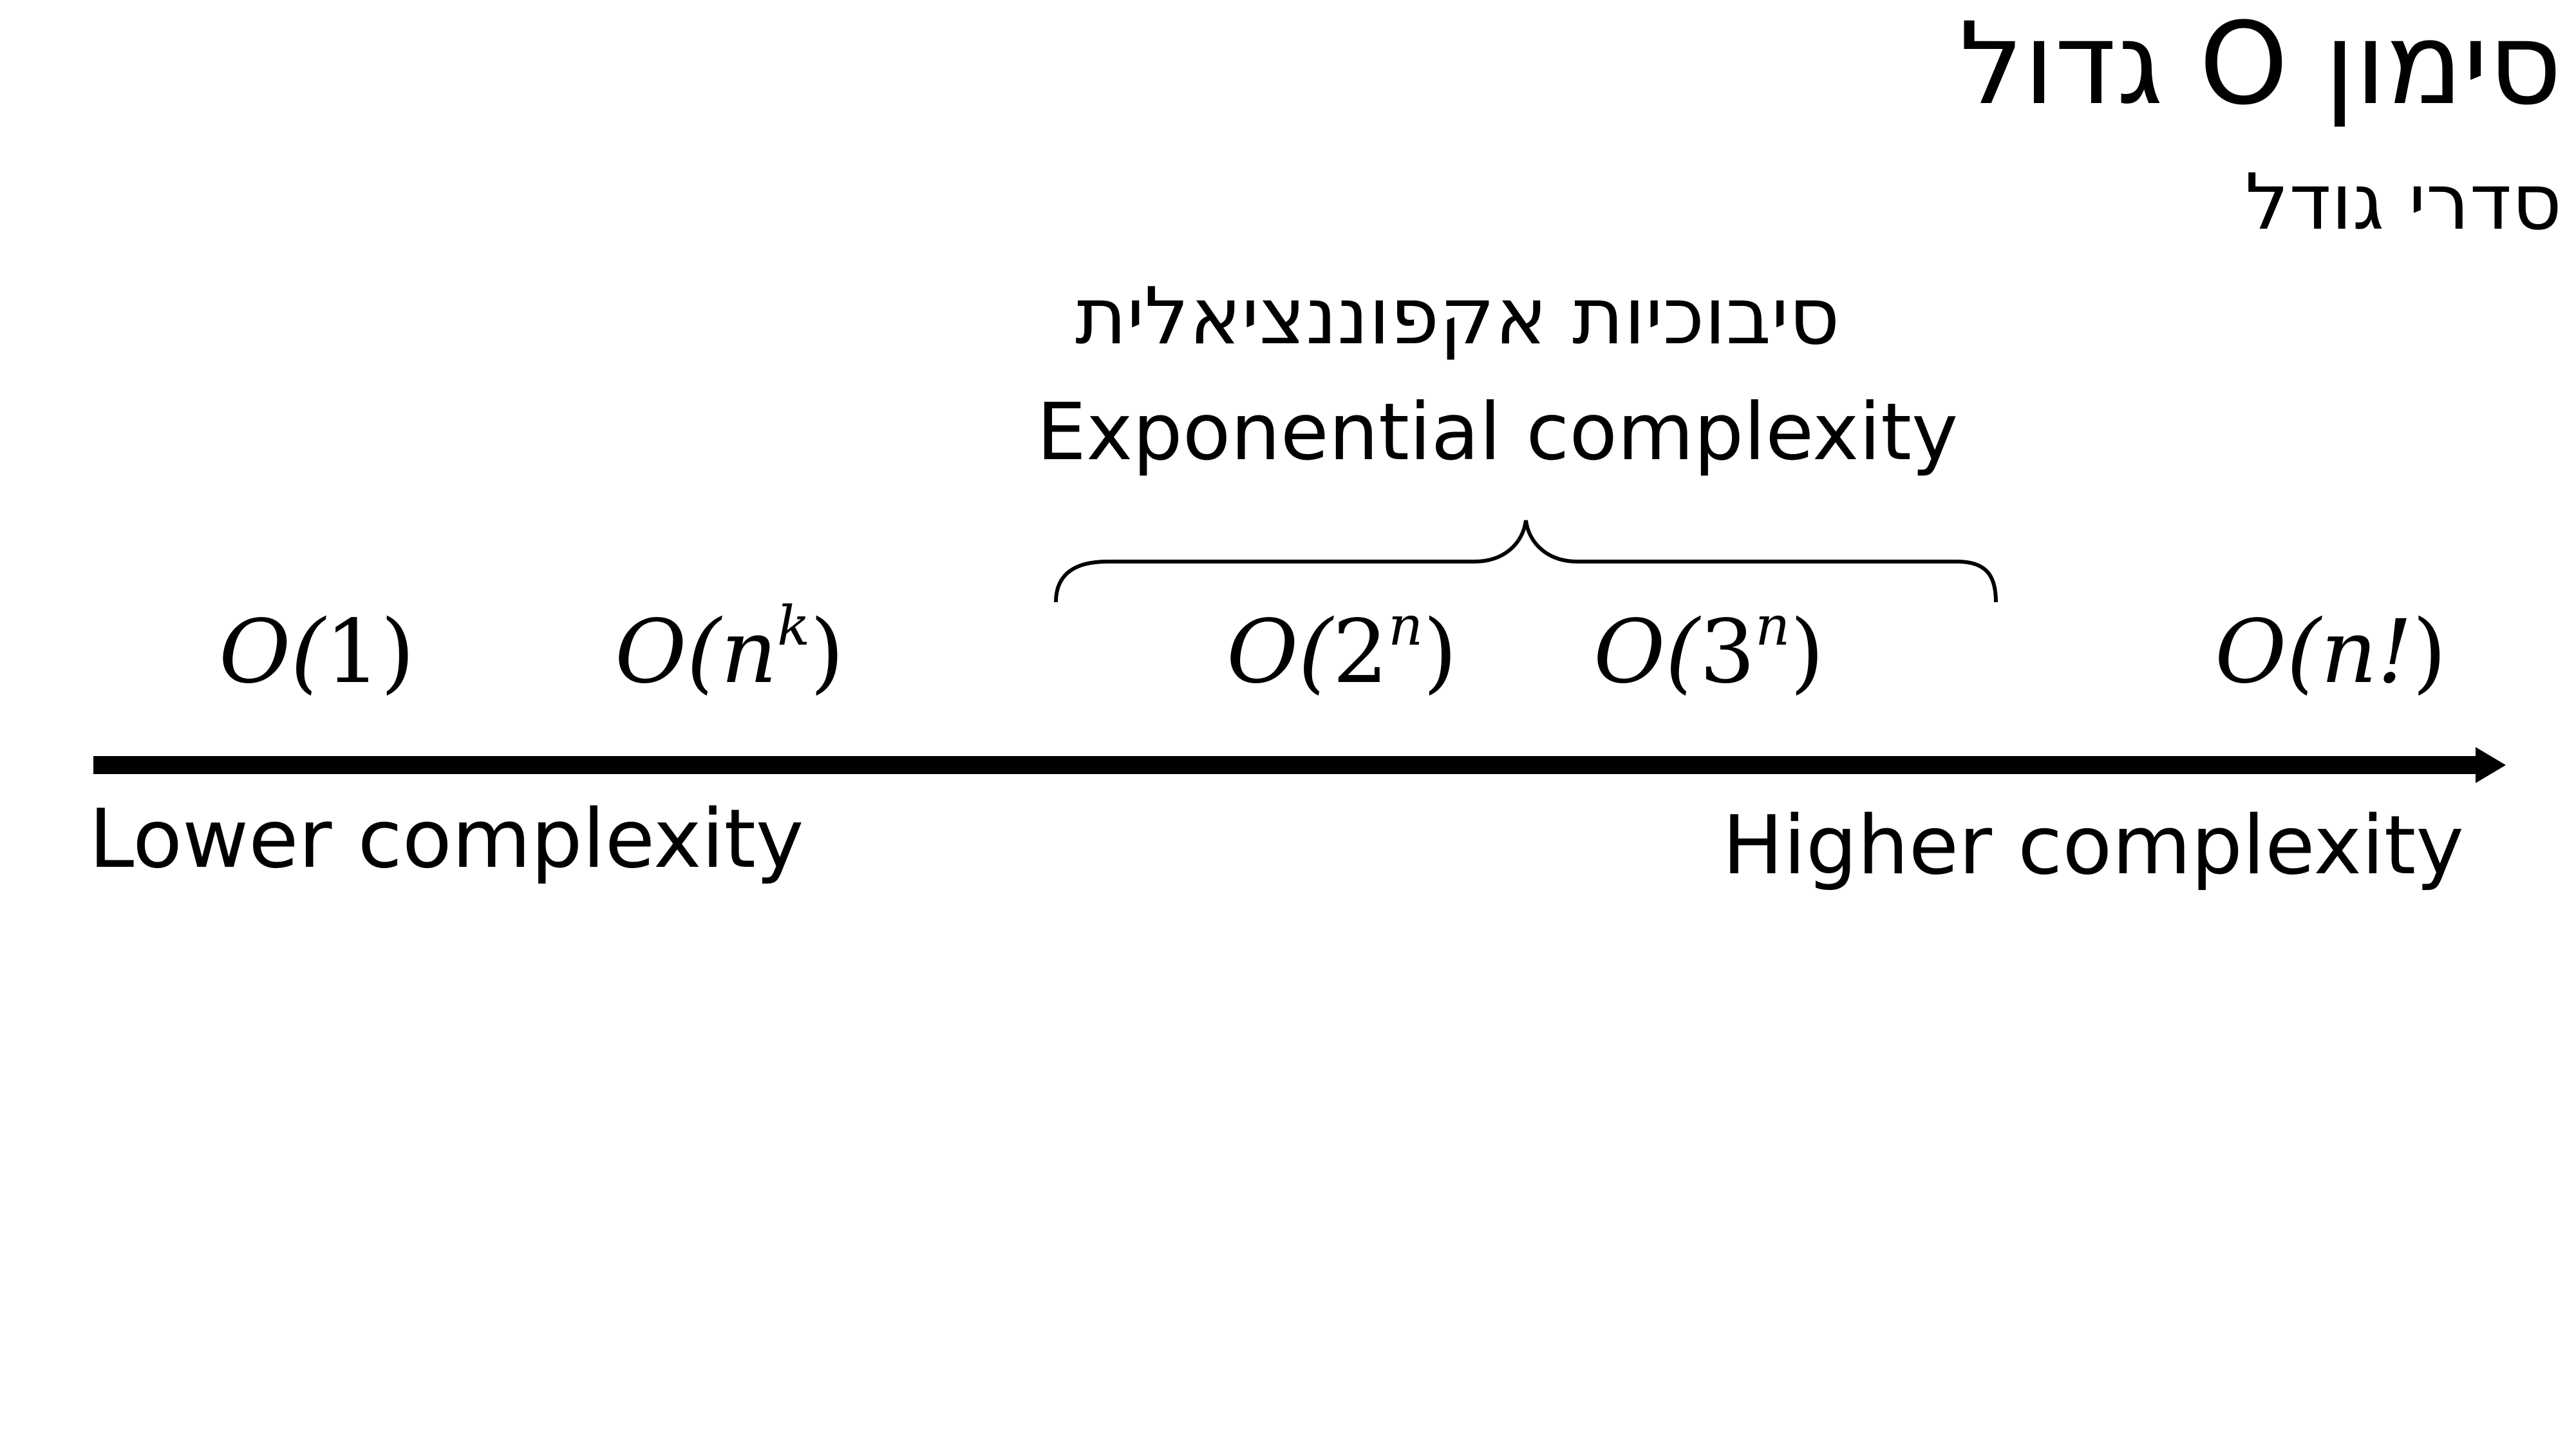 Image resolution: width=2576 pixels, height=1449 pixels. Describe the element at coordinates (794, 626) in the screenshot. I see `term-exponent: k` at that location.